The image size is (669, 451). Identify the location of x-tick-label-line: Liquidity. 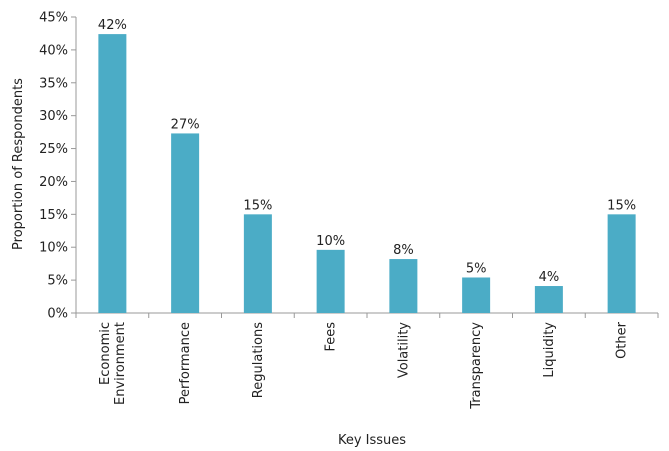
(549, 350).